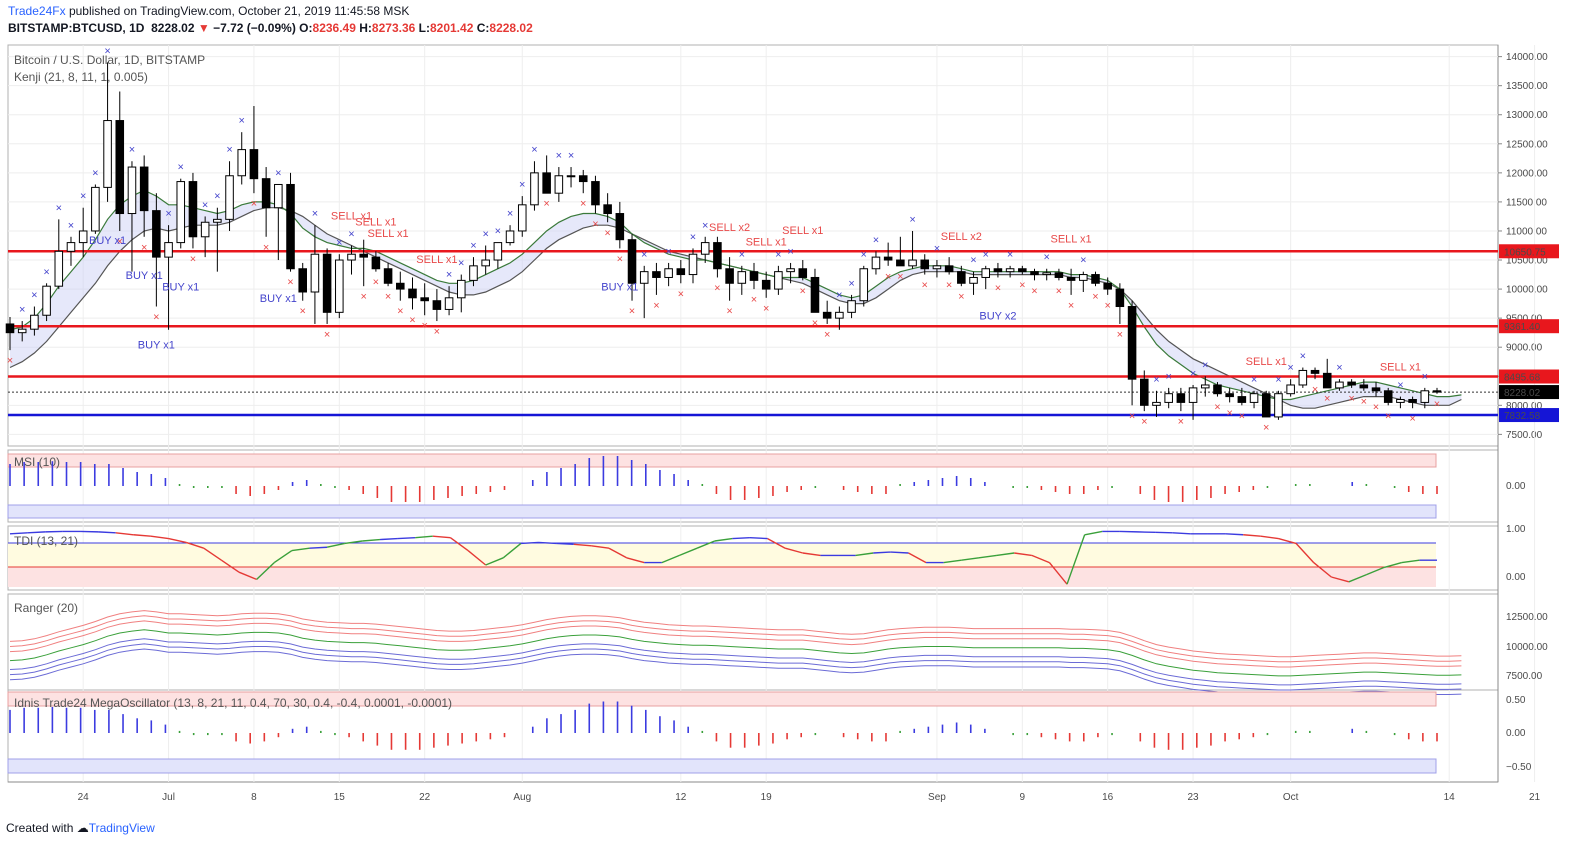  I want to click on ranger-title: Ranger (20), so click(46, 608).